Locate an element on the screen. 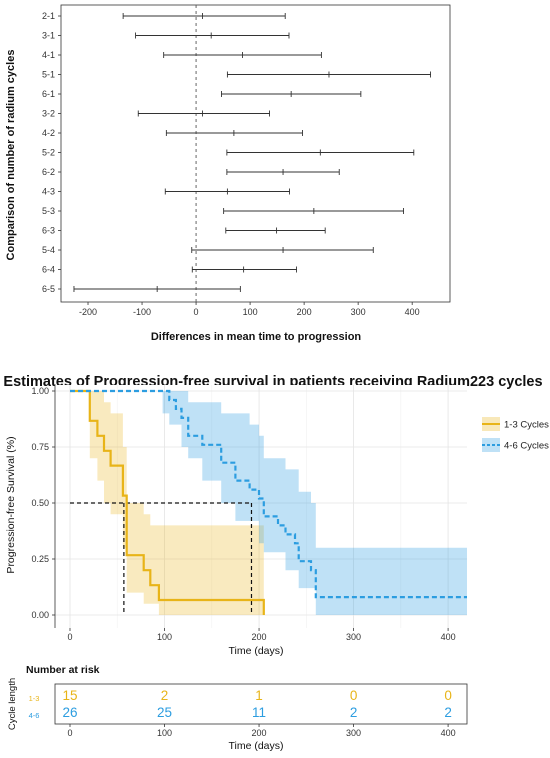 The height and width of the screenshot is (758, 550). y-tick-label: 0.00 is located at coordinates (40, 615).